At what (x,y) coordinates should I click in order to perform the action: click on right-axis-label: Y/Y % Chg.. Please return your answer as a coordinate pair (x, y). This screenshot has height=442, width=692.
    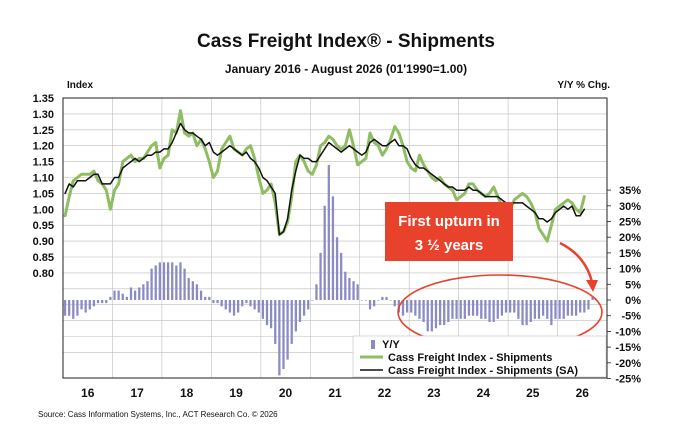
    Looking at the image, I should click on (583, 85).